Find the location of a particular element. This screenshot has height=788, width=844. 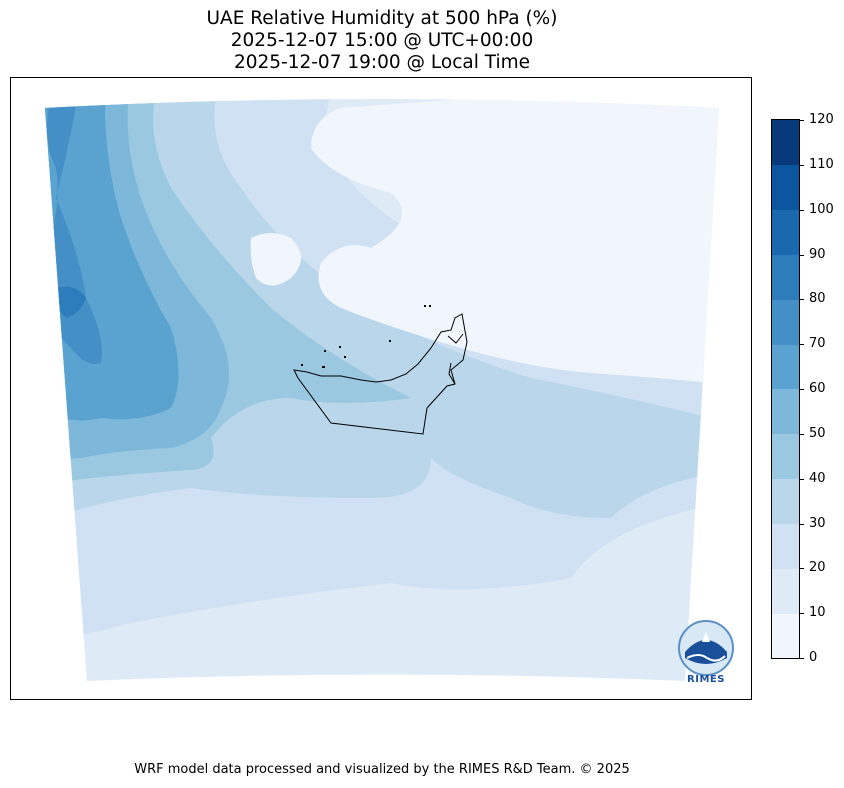

rimes-emblem-icon is located at coordinates (706, 648).